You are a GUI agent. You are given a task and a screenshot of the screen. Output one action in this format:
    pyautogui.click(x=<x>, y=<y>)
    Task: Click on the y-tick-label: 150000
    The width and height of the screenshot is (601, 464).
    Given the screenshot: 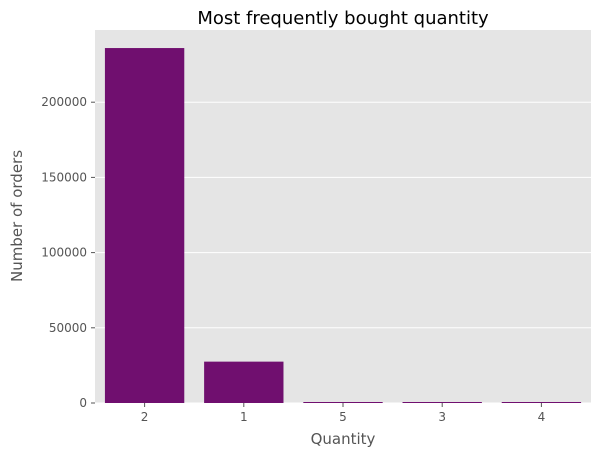 What is the action you would take?
    pyautogui.click(x=64, y=177)
    